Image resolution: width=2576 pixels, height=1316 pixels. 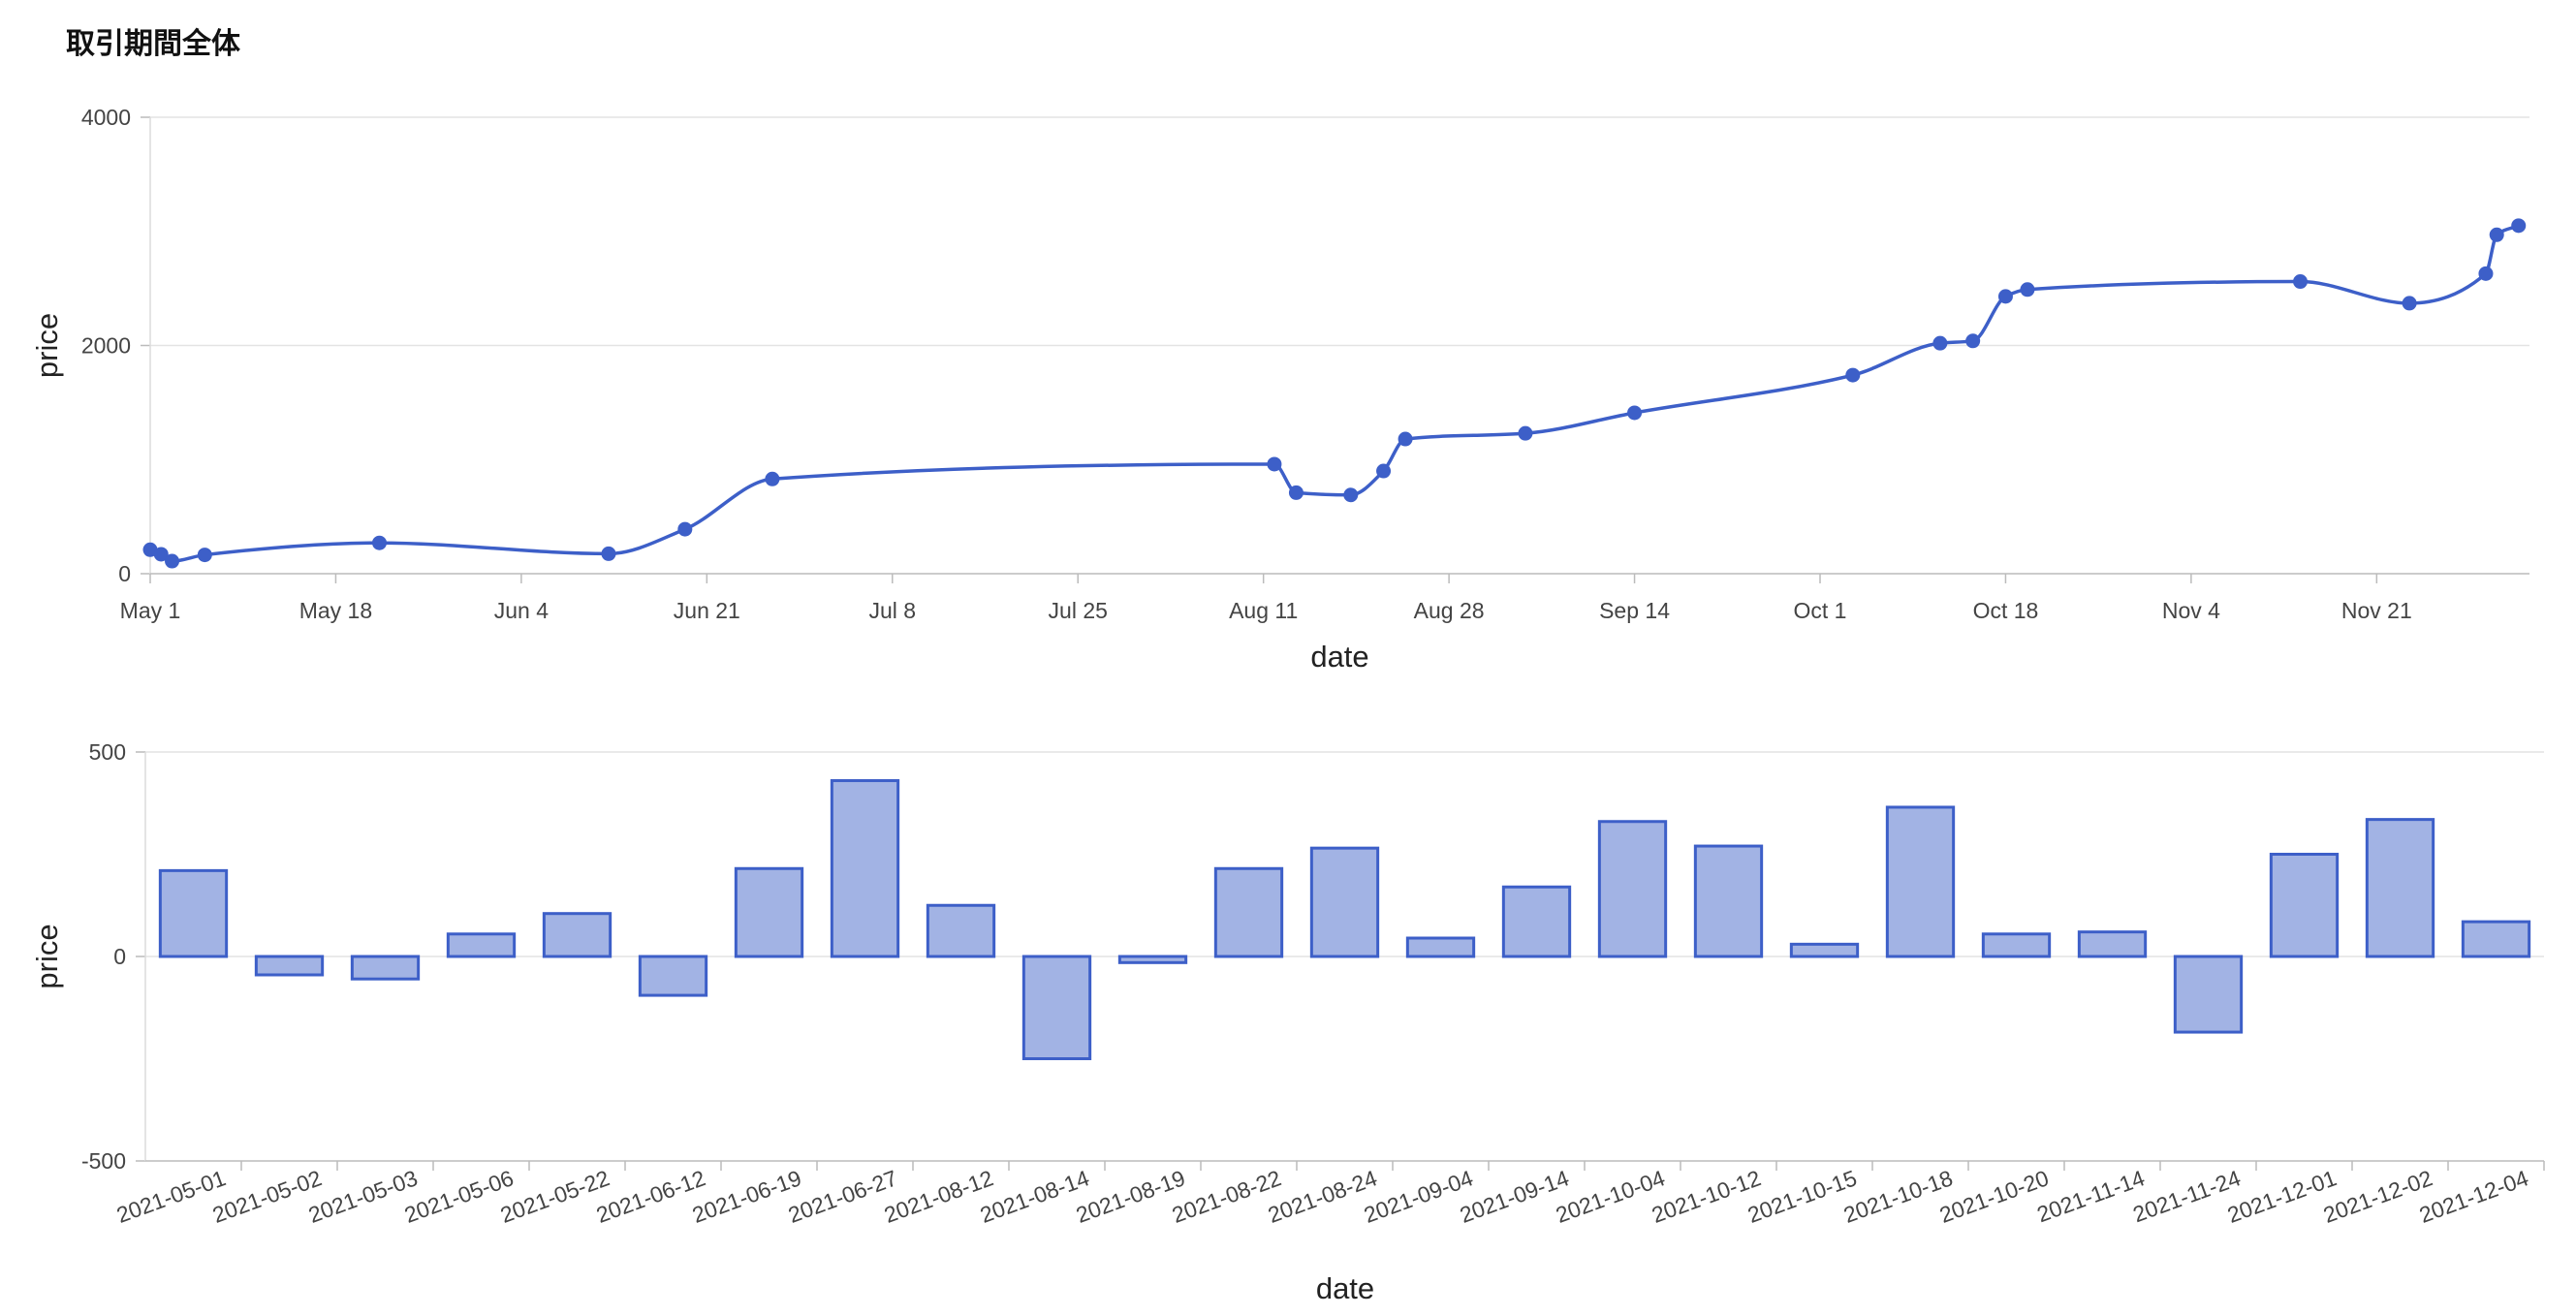 I want to click on x-tick-label: 2021-10-04, so click(x=1611, y=1196).